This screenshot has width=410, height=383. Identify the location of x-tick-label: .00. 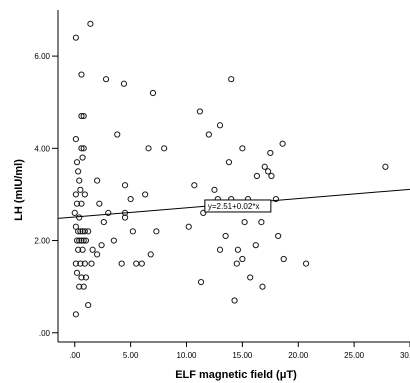
(75, 355).